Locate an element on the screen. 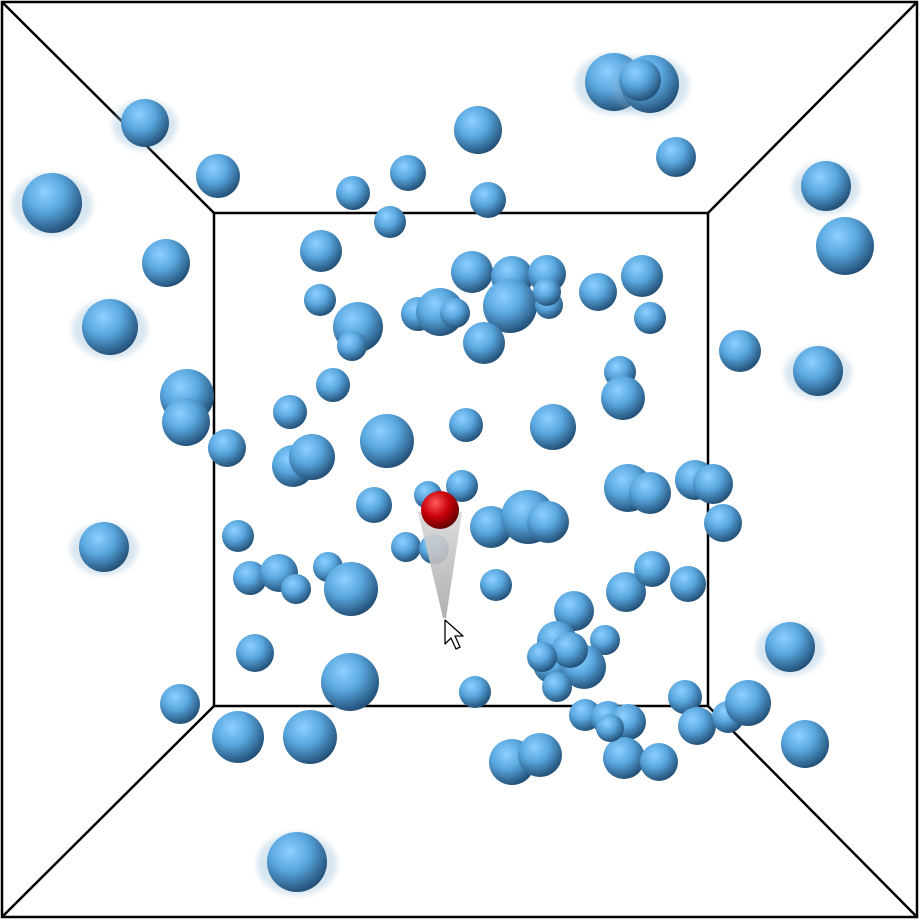 The image size is (920, 920). pointer-cone is located at coordinates (440, 565).